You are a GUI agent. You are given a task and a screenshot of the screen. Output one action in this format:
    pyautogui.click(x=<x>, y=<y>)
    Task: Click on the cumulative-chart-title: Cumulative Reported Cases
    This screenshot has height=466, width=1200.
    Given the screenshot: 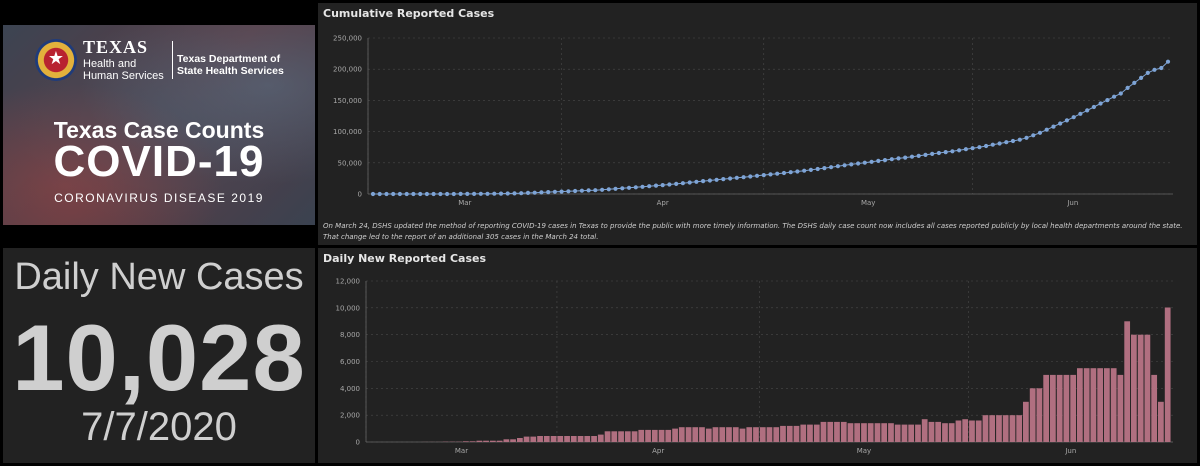 What is the action you would take?
    pyautogui.click(x=409, y=13)
    